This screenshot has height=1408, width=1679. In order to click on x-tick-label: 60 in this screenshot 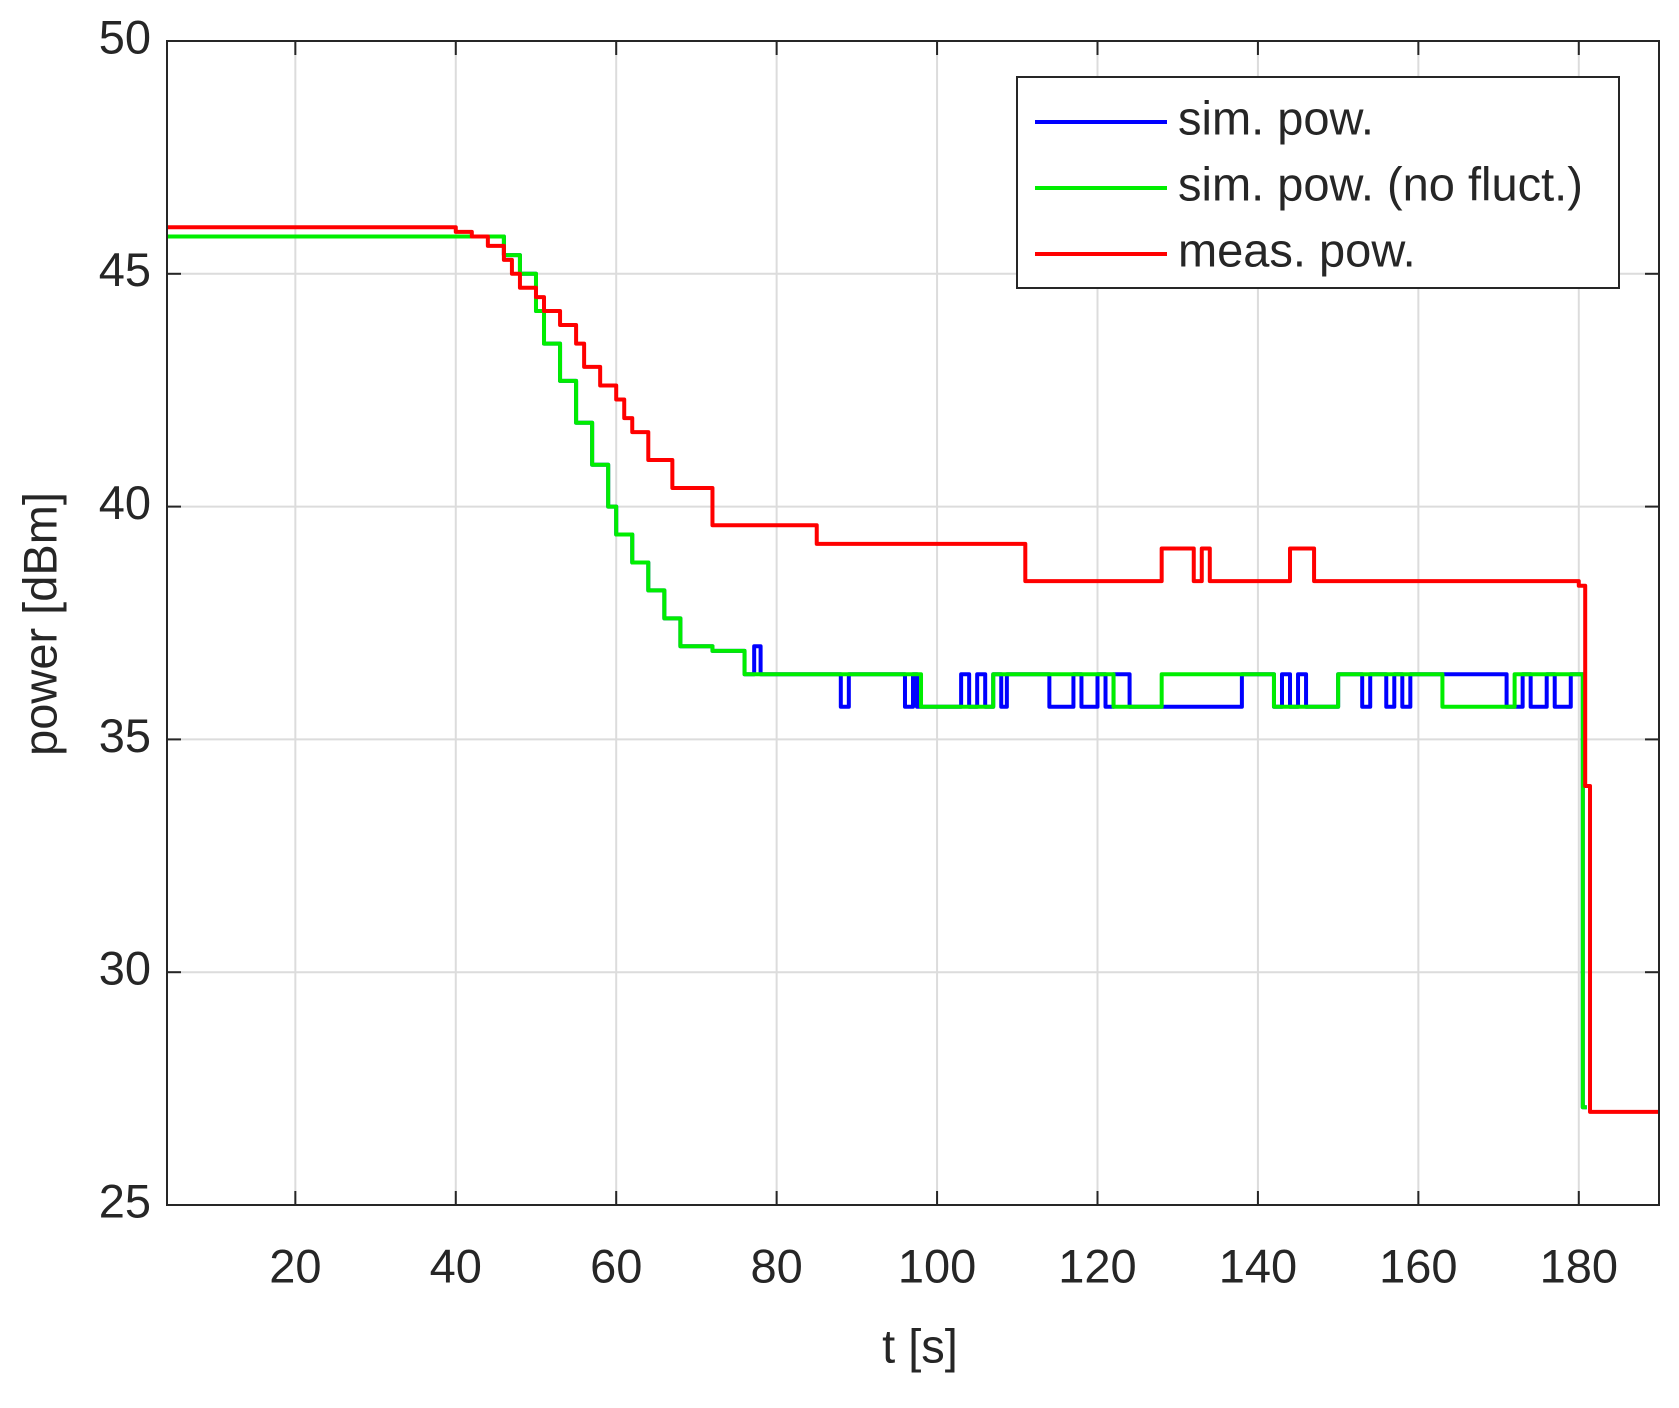, I will do `click(616, 1265)`.